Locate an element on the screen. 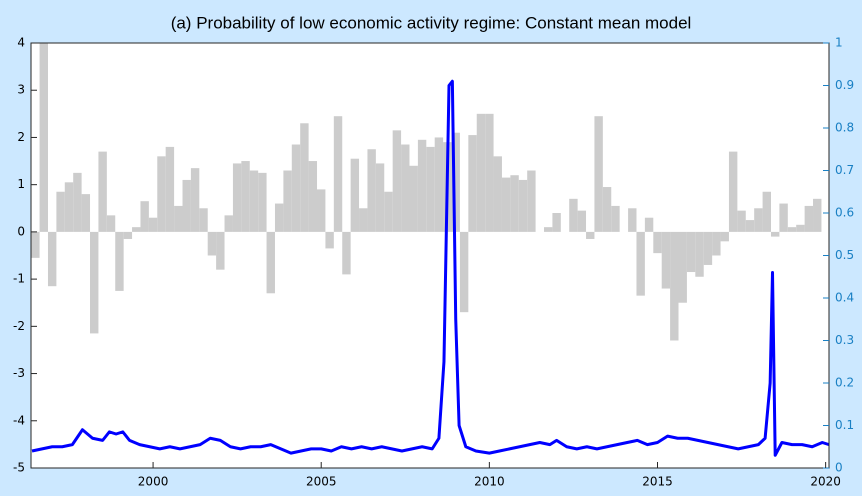 This screenshot has width=862, height=496. y2-tick-label: 0.7 is located at coordinates (844, 170).